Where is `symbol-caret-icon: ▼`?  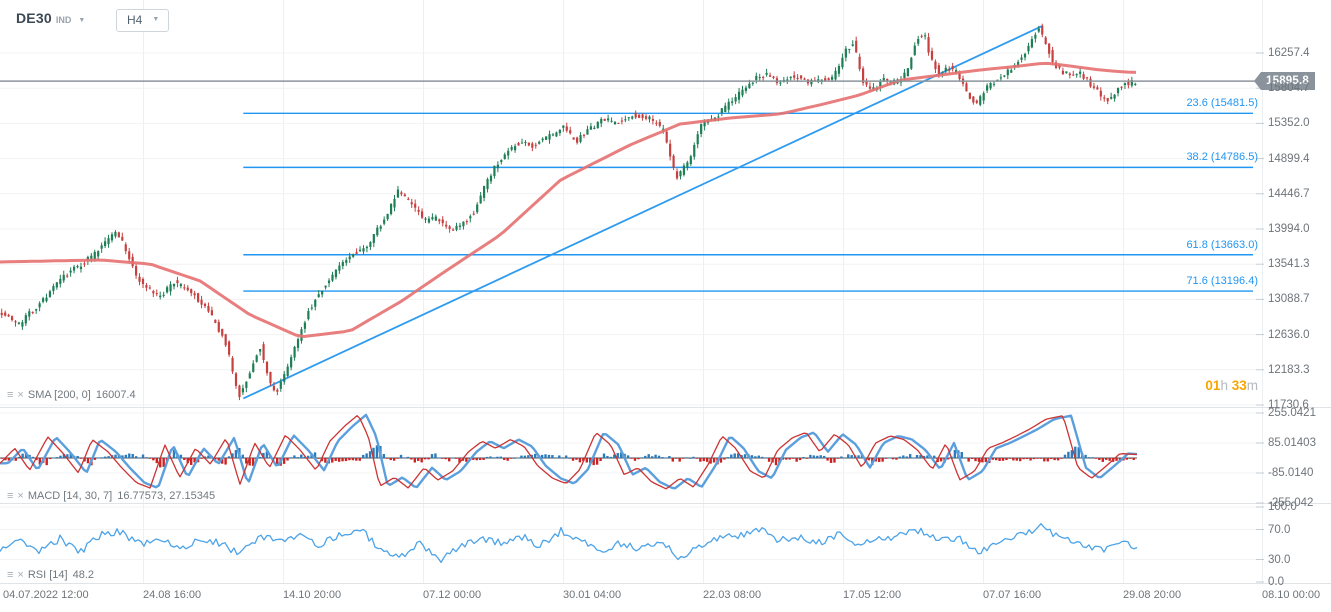 symbol-caret-icon: ▼ is located at coordinates (82, 20).